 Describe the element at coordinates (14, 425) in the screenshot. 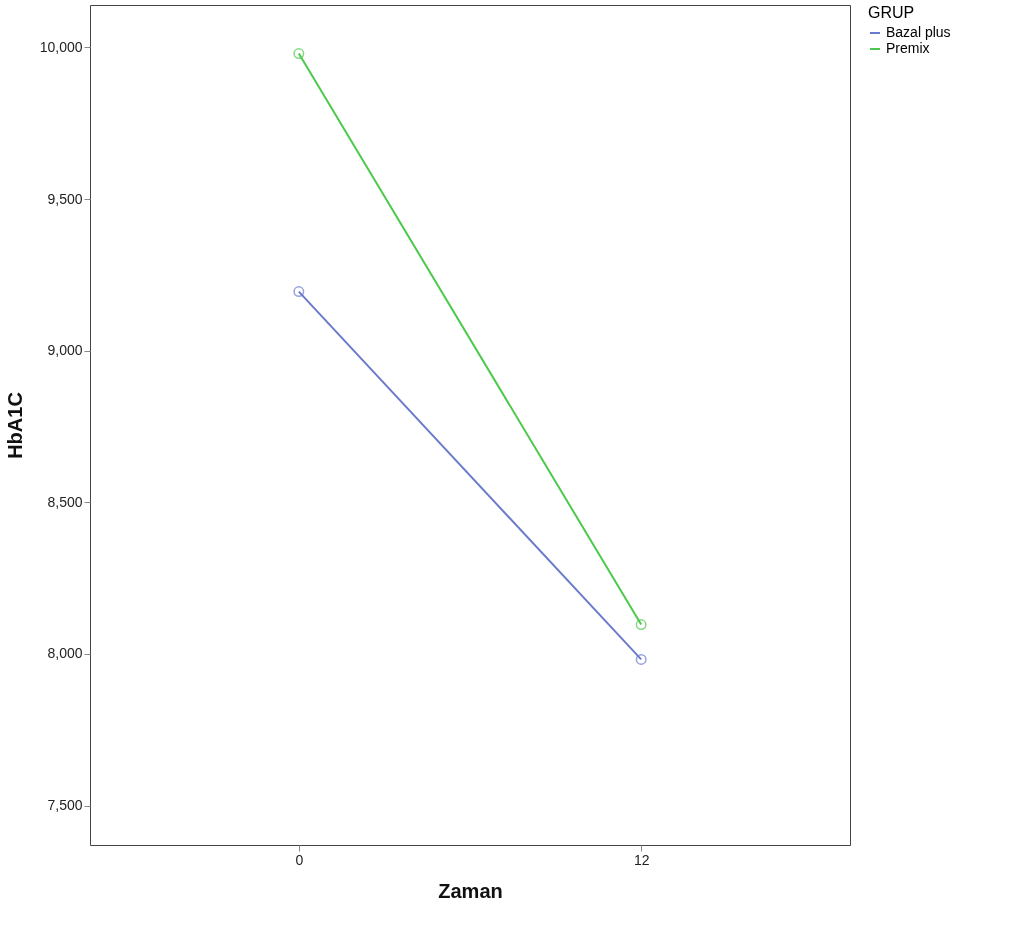

I see `y-axis-title: HbA1C` at that location.